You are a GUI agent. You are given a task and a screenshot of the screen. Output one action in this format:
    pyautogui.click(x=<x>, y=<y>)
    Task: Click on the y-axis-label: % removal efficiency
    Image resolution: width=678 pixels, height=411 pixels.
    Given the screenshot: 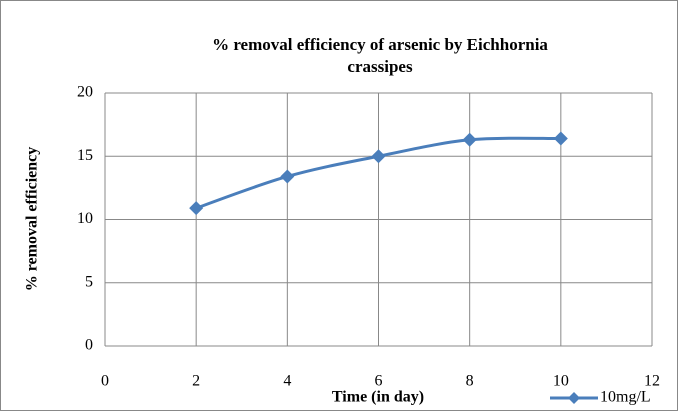 What is the action you would take?
    pyautogui.click(x=32, y=219)
    